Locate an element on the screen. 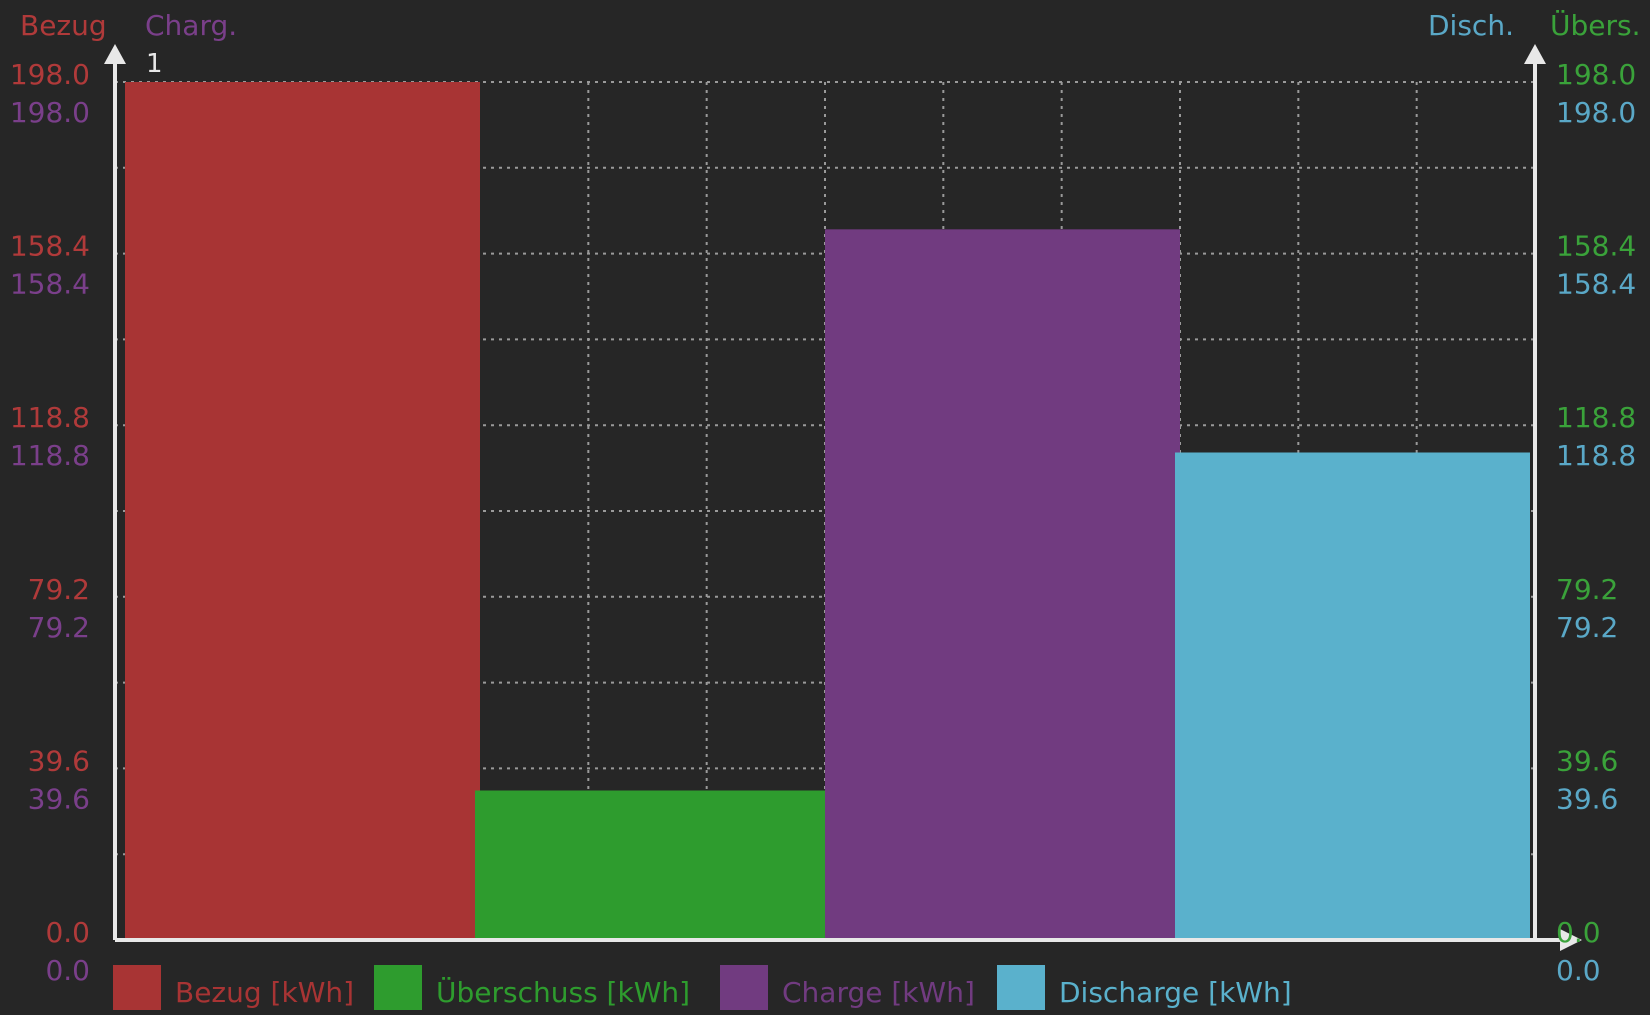 This screenshot has height=1015, width=1650. x-tick-label: 1 is located at coordinates (154, 64).